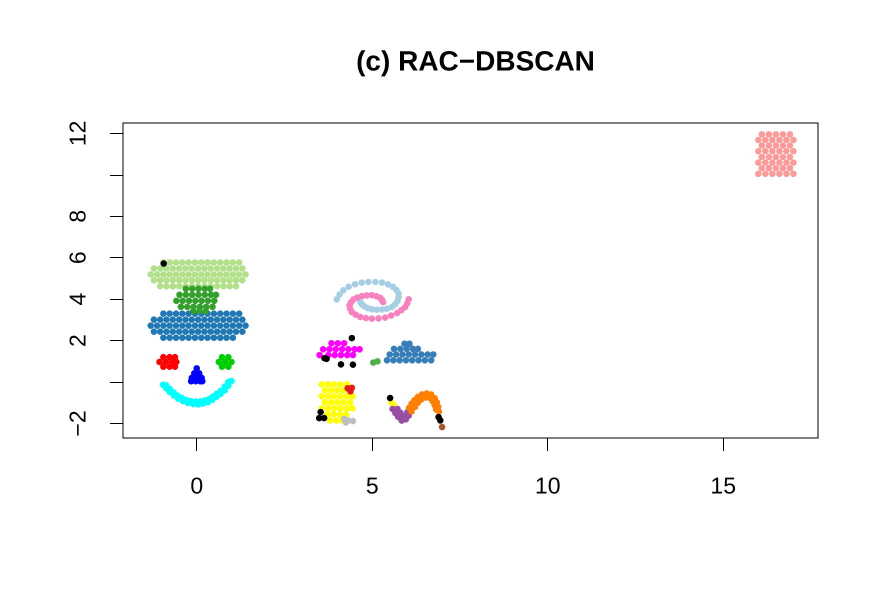 The image size is (882, 592). I want to click on y-tick-label: 12, so click(77, 133).